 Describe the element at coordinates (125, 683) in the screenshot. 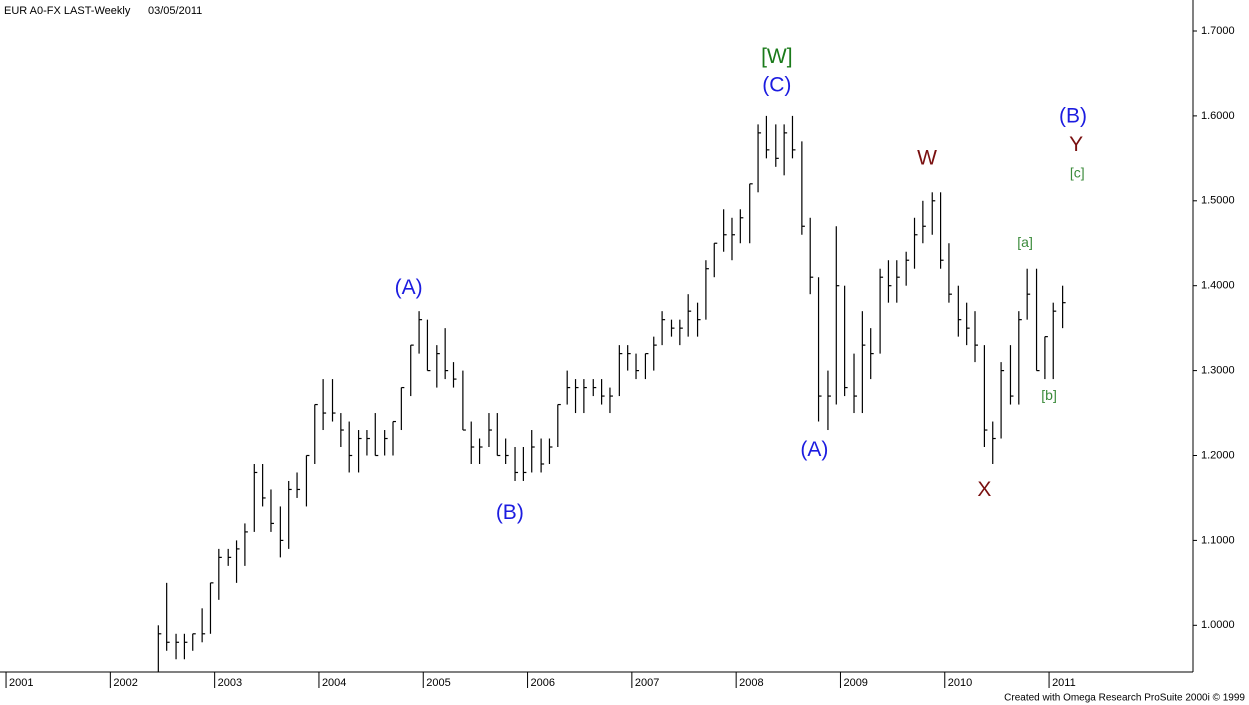

I see `x-tick-label: 2002` at that location.